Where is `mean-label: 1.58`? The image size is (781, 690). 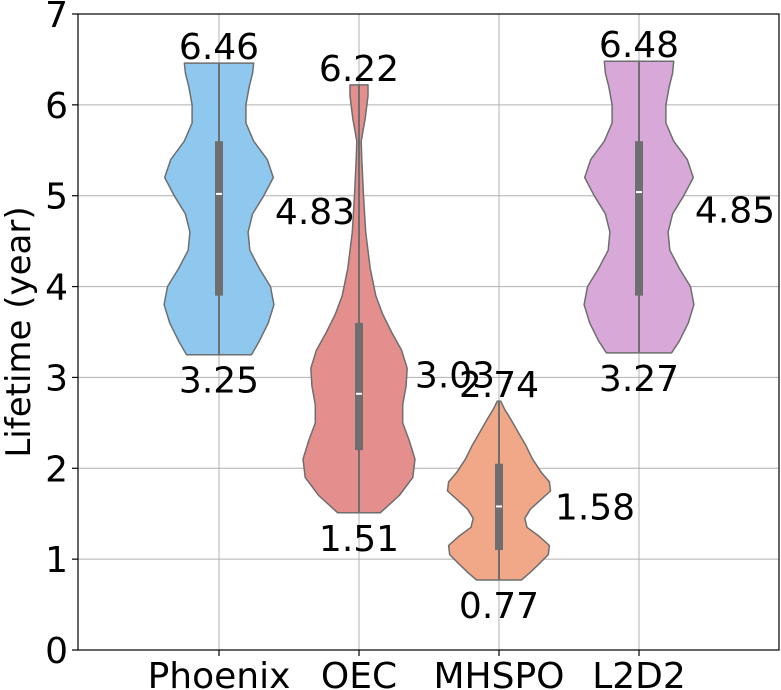
mean-label: 1.58 is located at coordinates (595, 507).